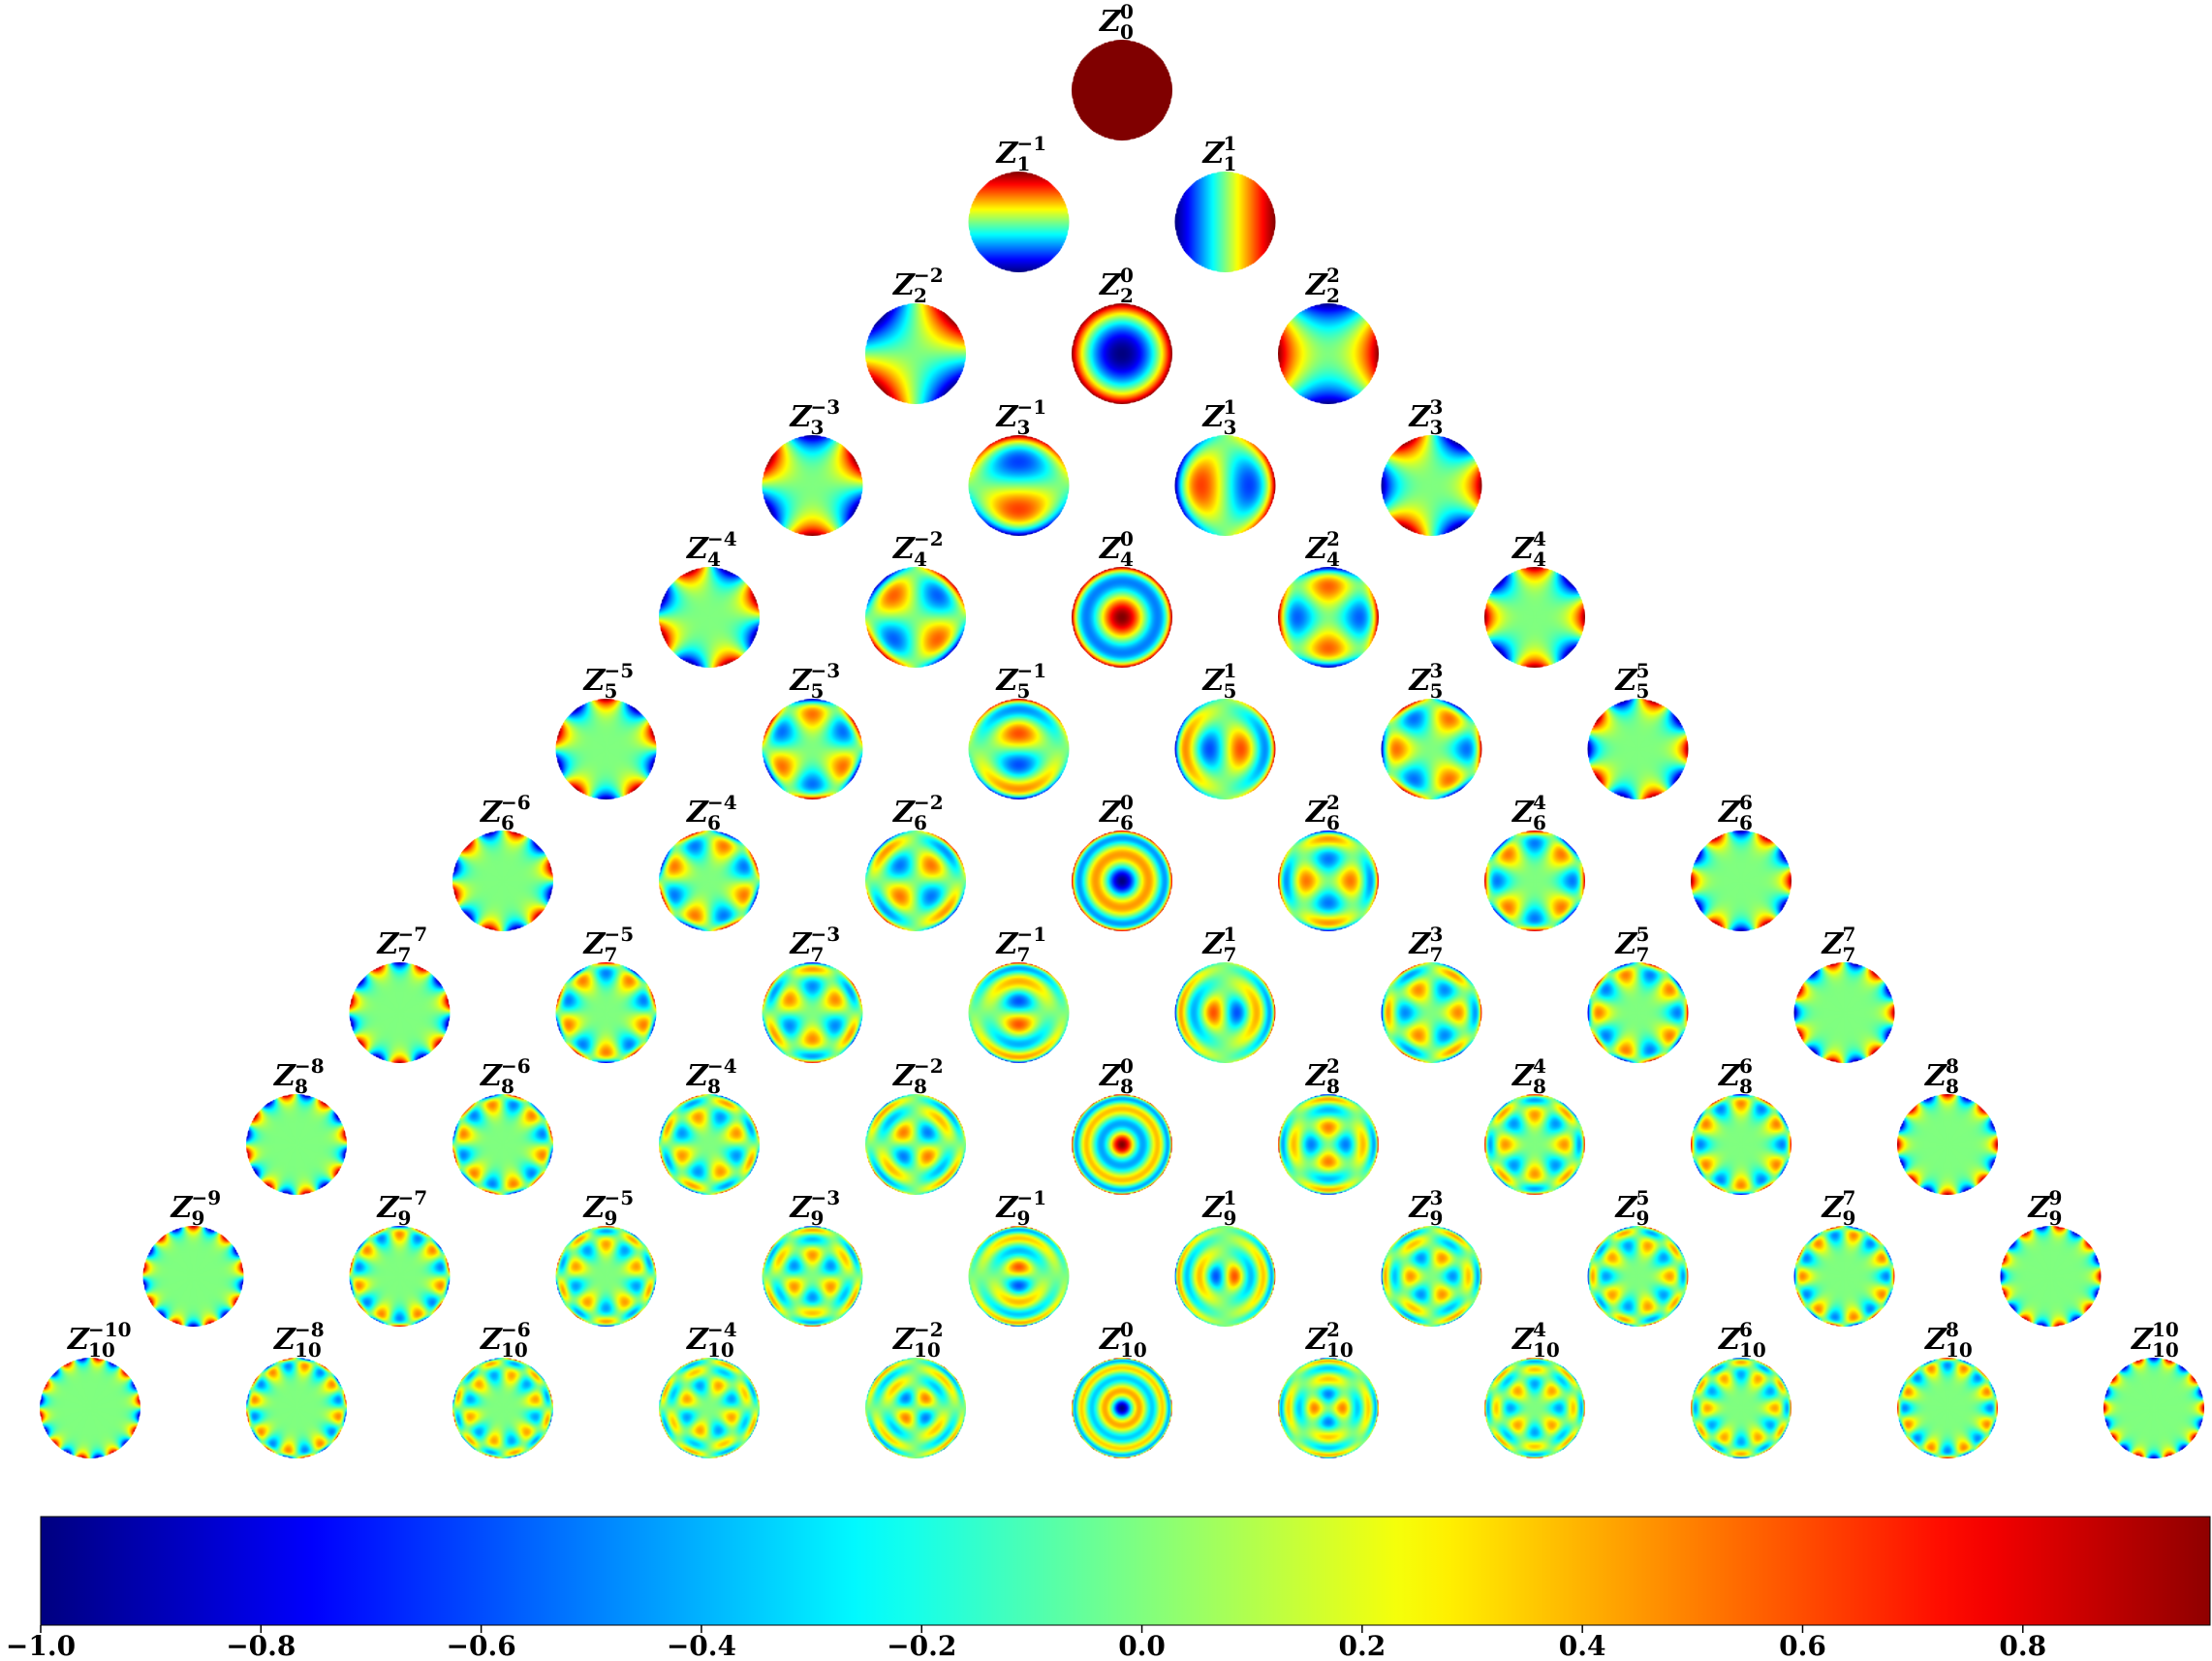  Describe the element at coordinates (482, 1645) in the screenshot. I see `colorbar-tick-label: −0.6` at that location.